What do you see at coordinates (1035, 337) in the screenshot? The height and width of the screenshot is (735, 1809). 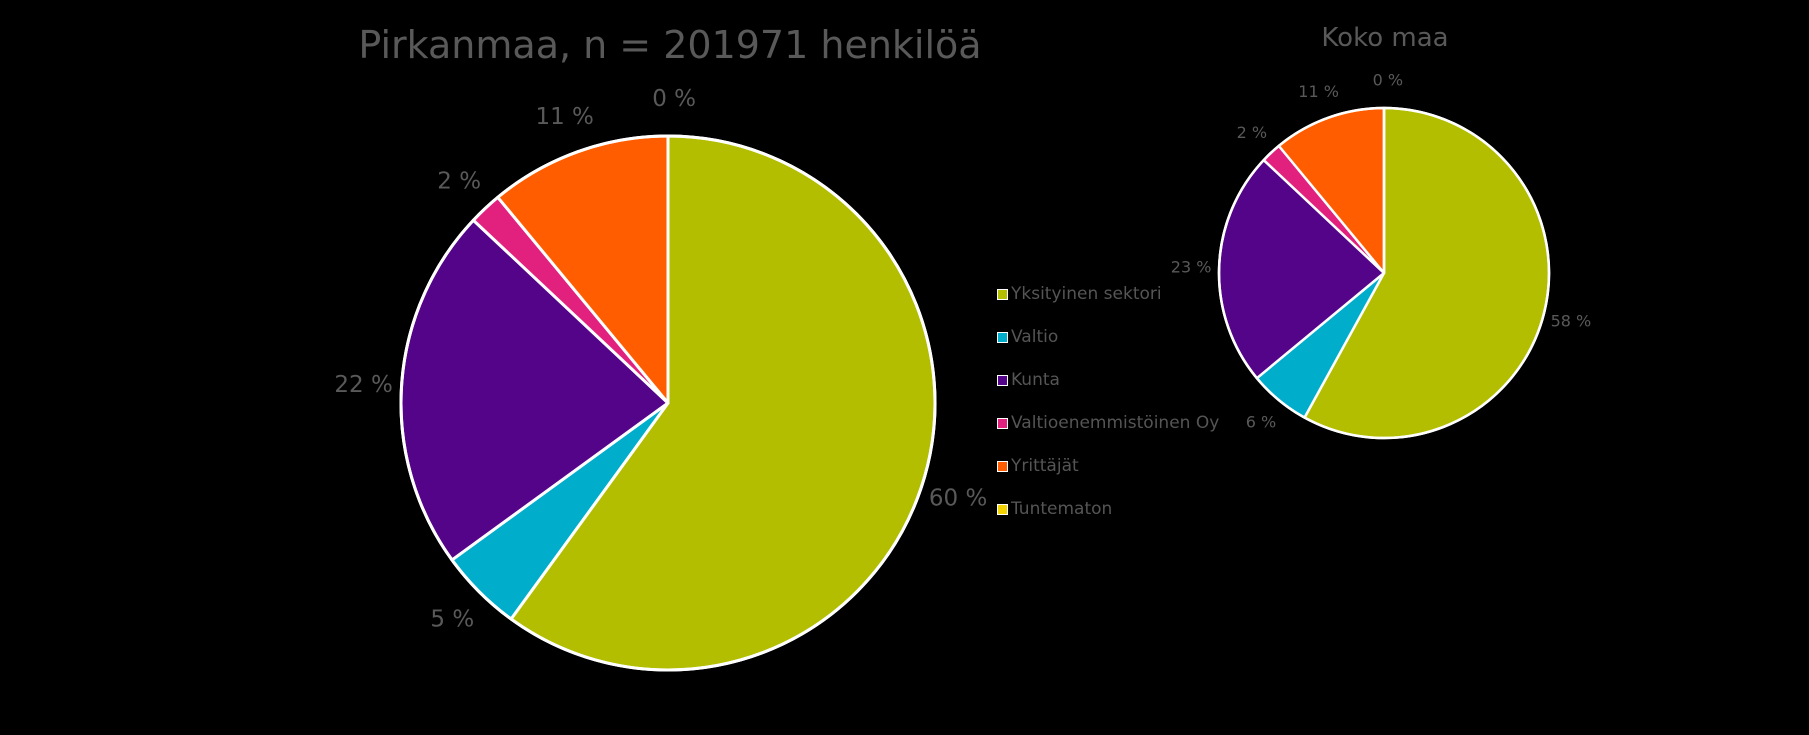 I see `legend-label: Valtio` at bounding box center [1035, 337].